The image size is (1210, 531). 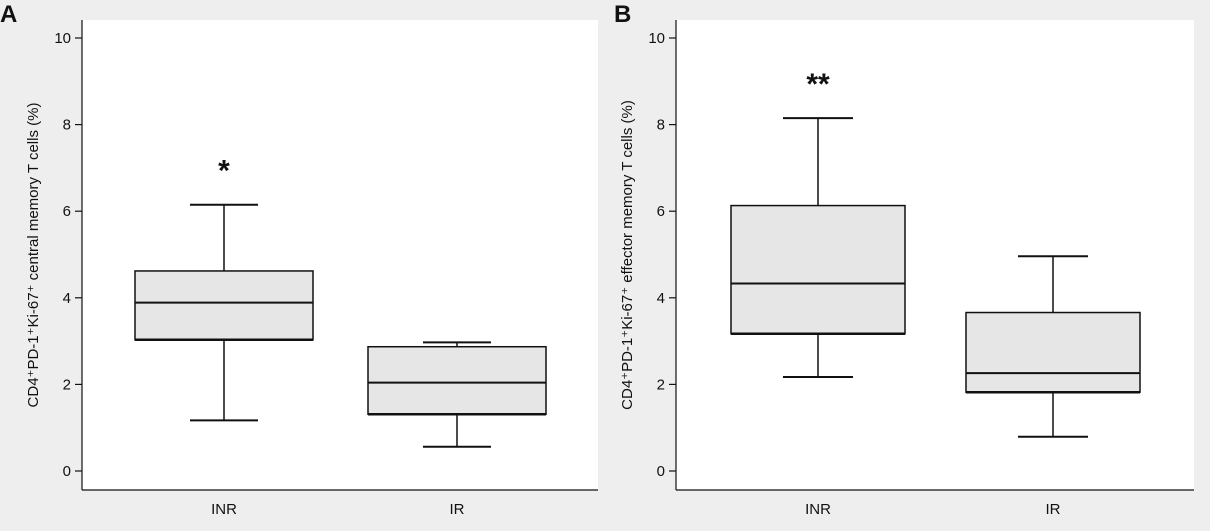 What do you see at coordinates (224, 171) in the screenshot?
I see `significance-marker: *` at bounding box center [224, 171].